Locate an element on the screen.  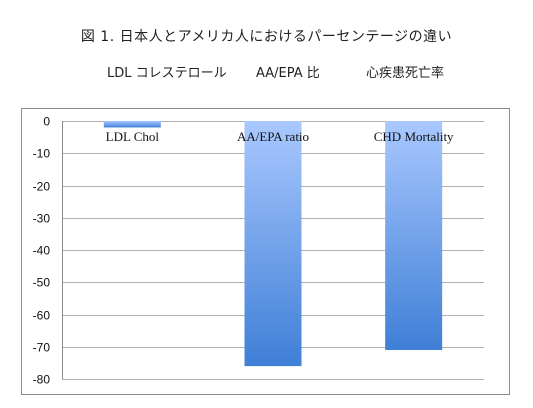
y-tick-label: -40 is located at coordinates (42, 251).